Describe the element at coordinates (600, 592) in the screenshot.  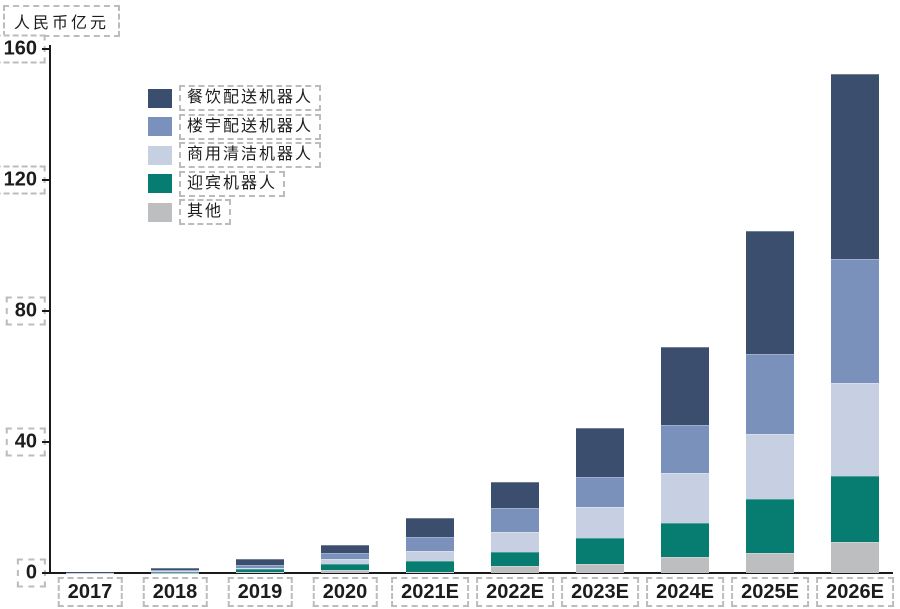
I see `x-axis-label-2023E: 2023E` at that location.